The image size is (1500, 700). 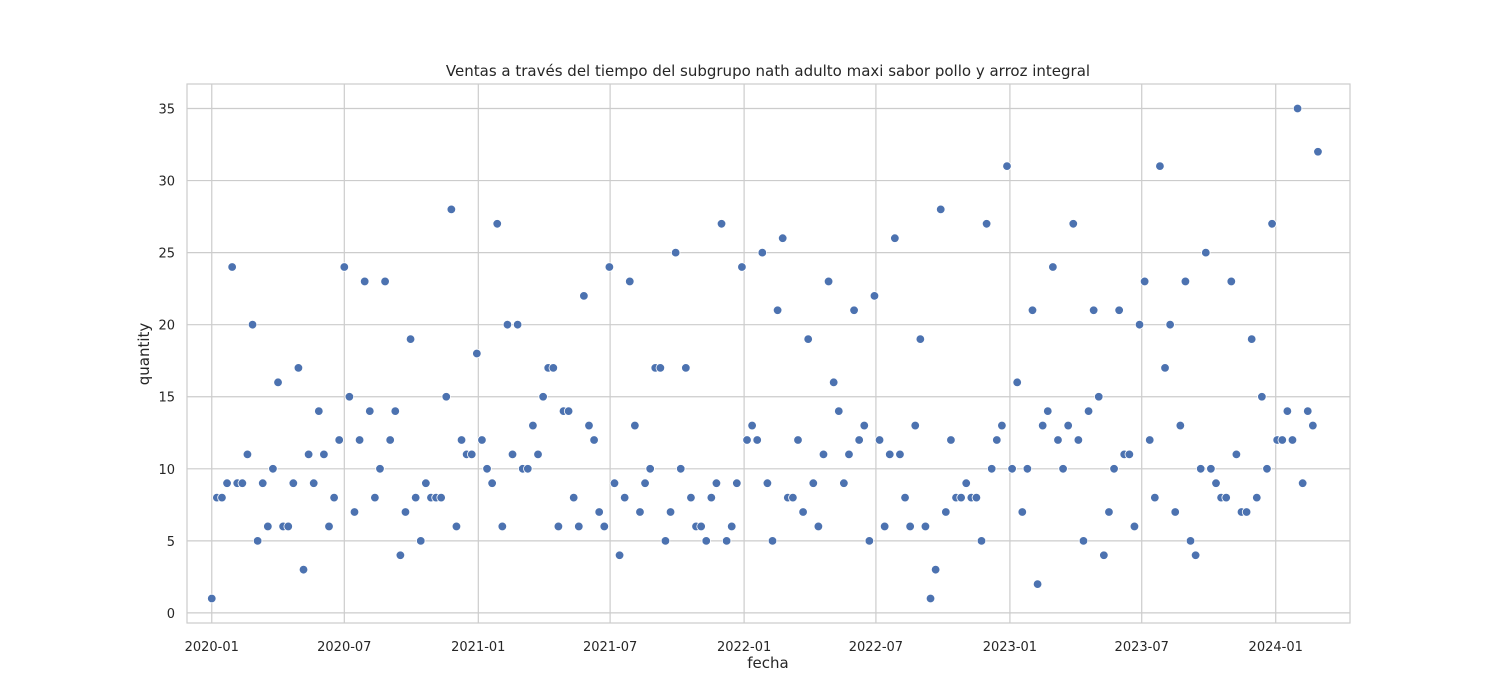 I want to click on y-tick-label: 10, so click(x=166, y=470).